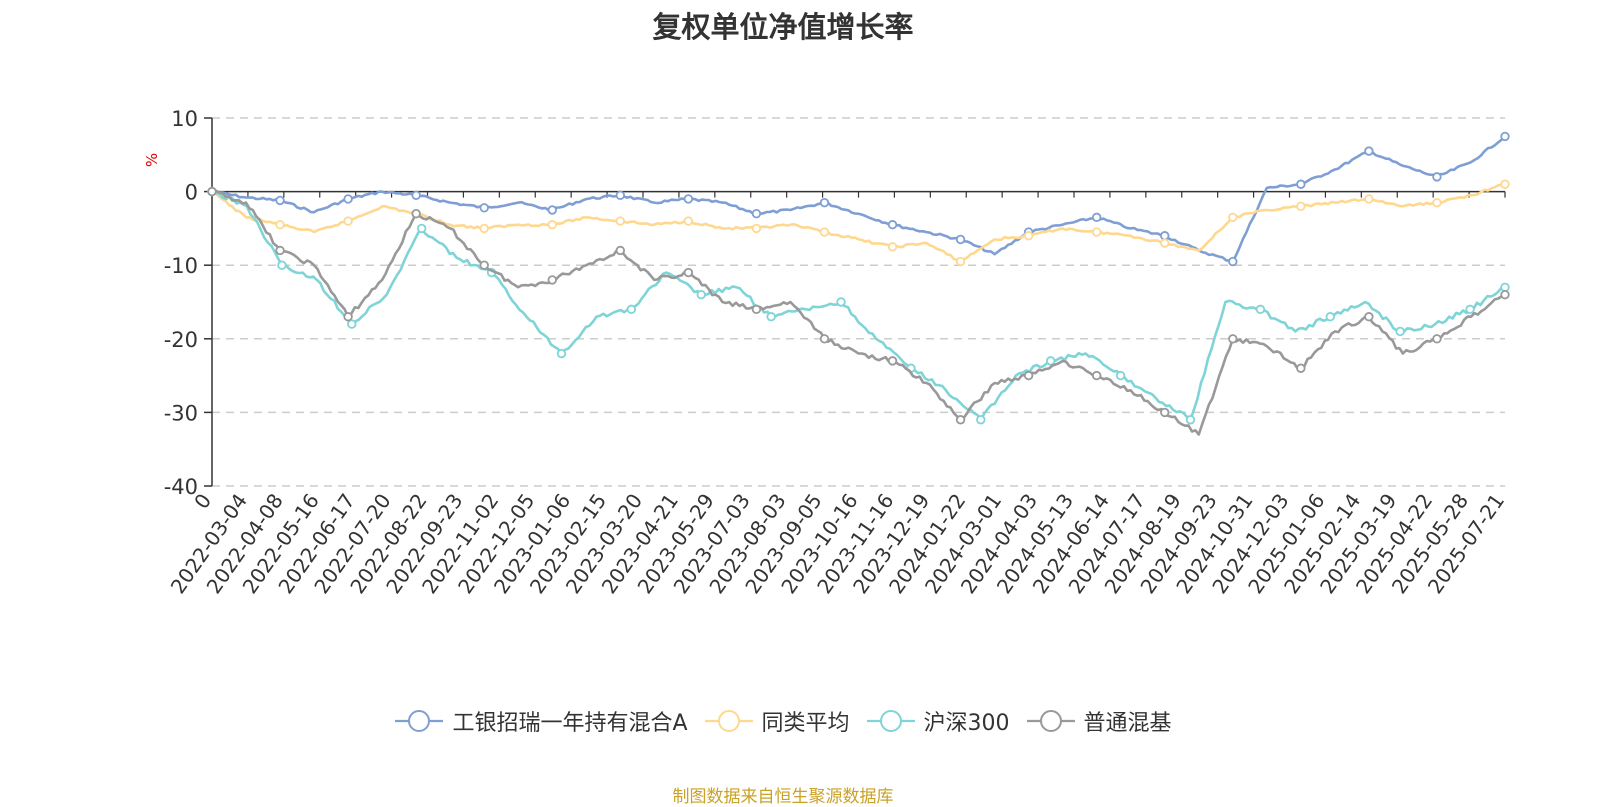  Describe the element at coordinates (570, 723) in the screenshot. I see `legend-label: 工银招瑞一年持有混合A` at that location.